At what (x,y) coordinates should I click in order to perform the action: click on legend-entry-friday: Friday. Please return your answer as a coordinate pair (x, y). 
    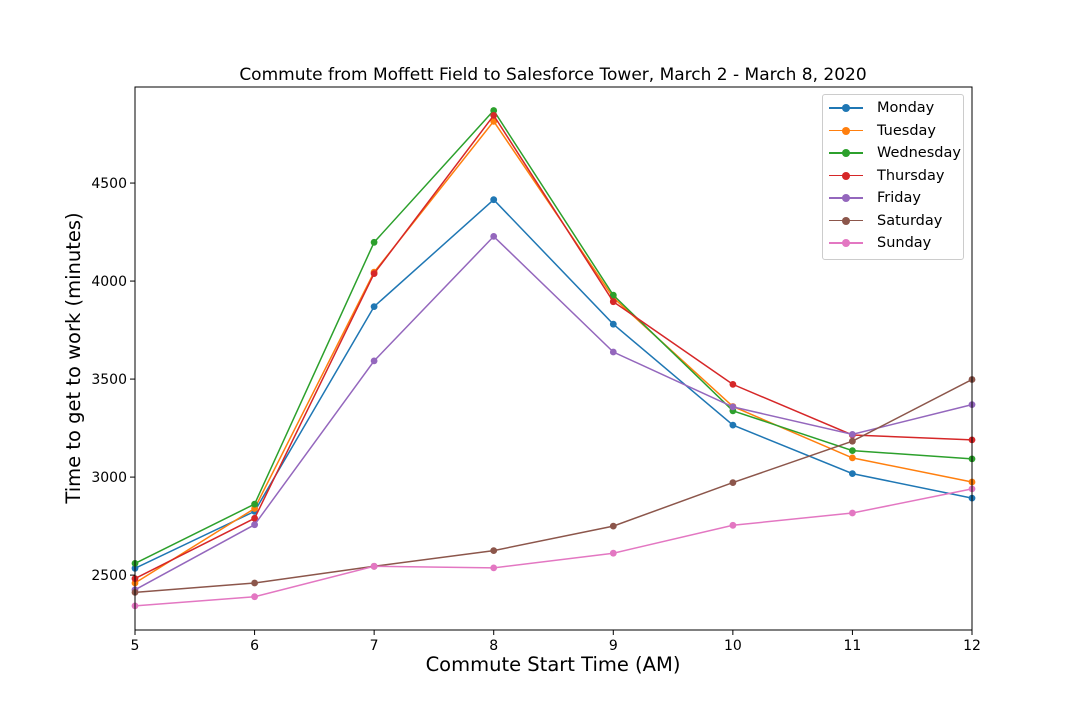
    Looking at the image, I should click on (893, 198).